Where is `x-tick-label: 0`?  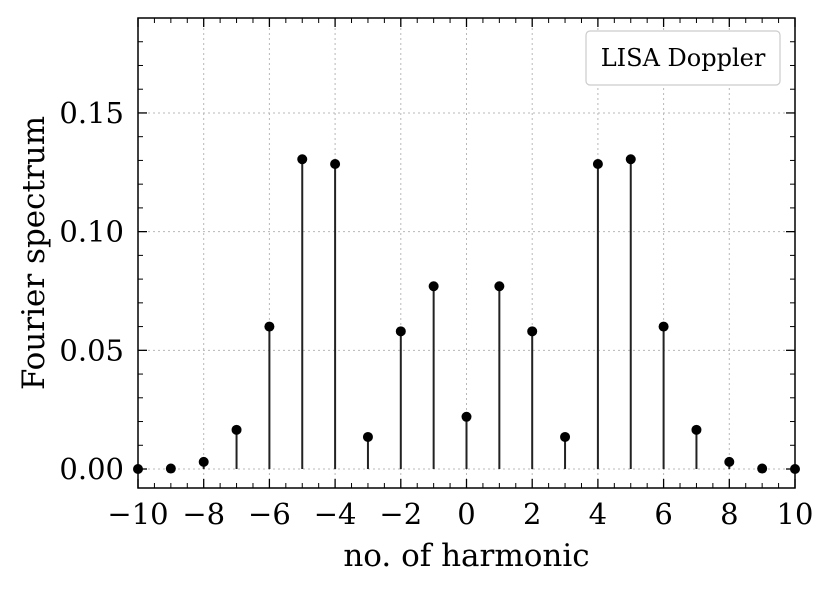 x-tick-label: 0 is located at coordinates (466, 514).